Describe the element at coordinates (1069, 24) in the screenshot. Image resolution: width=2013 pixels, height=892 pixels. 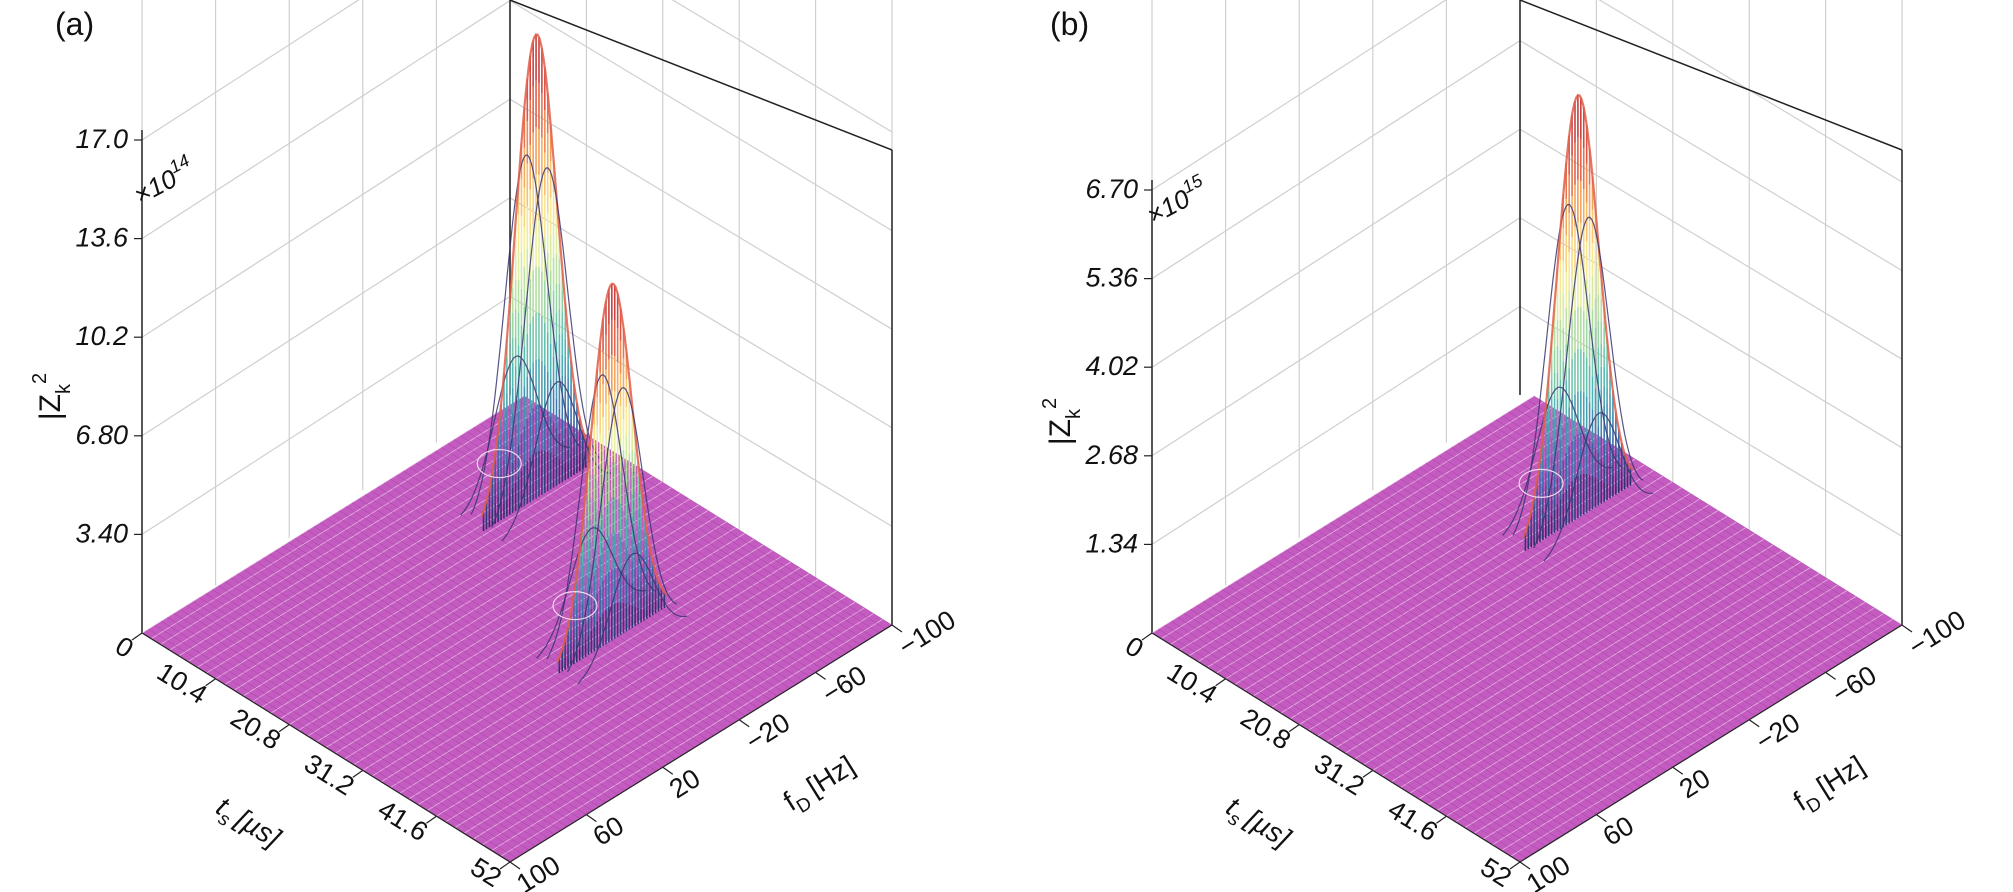
I see `panel-label: (b)` at that location.